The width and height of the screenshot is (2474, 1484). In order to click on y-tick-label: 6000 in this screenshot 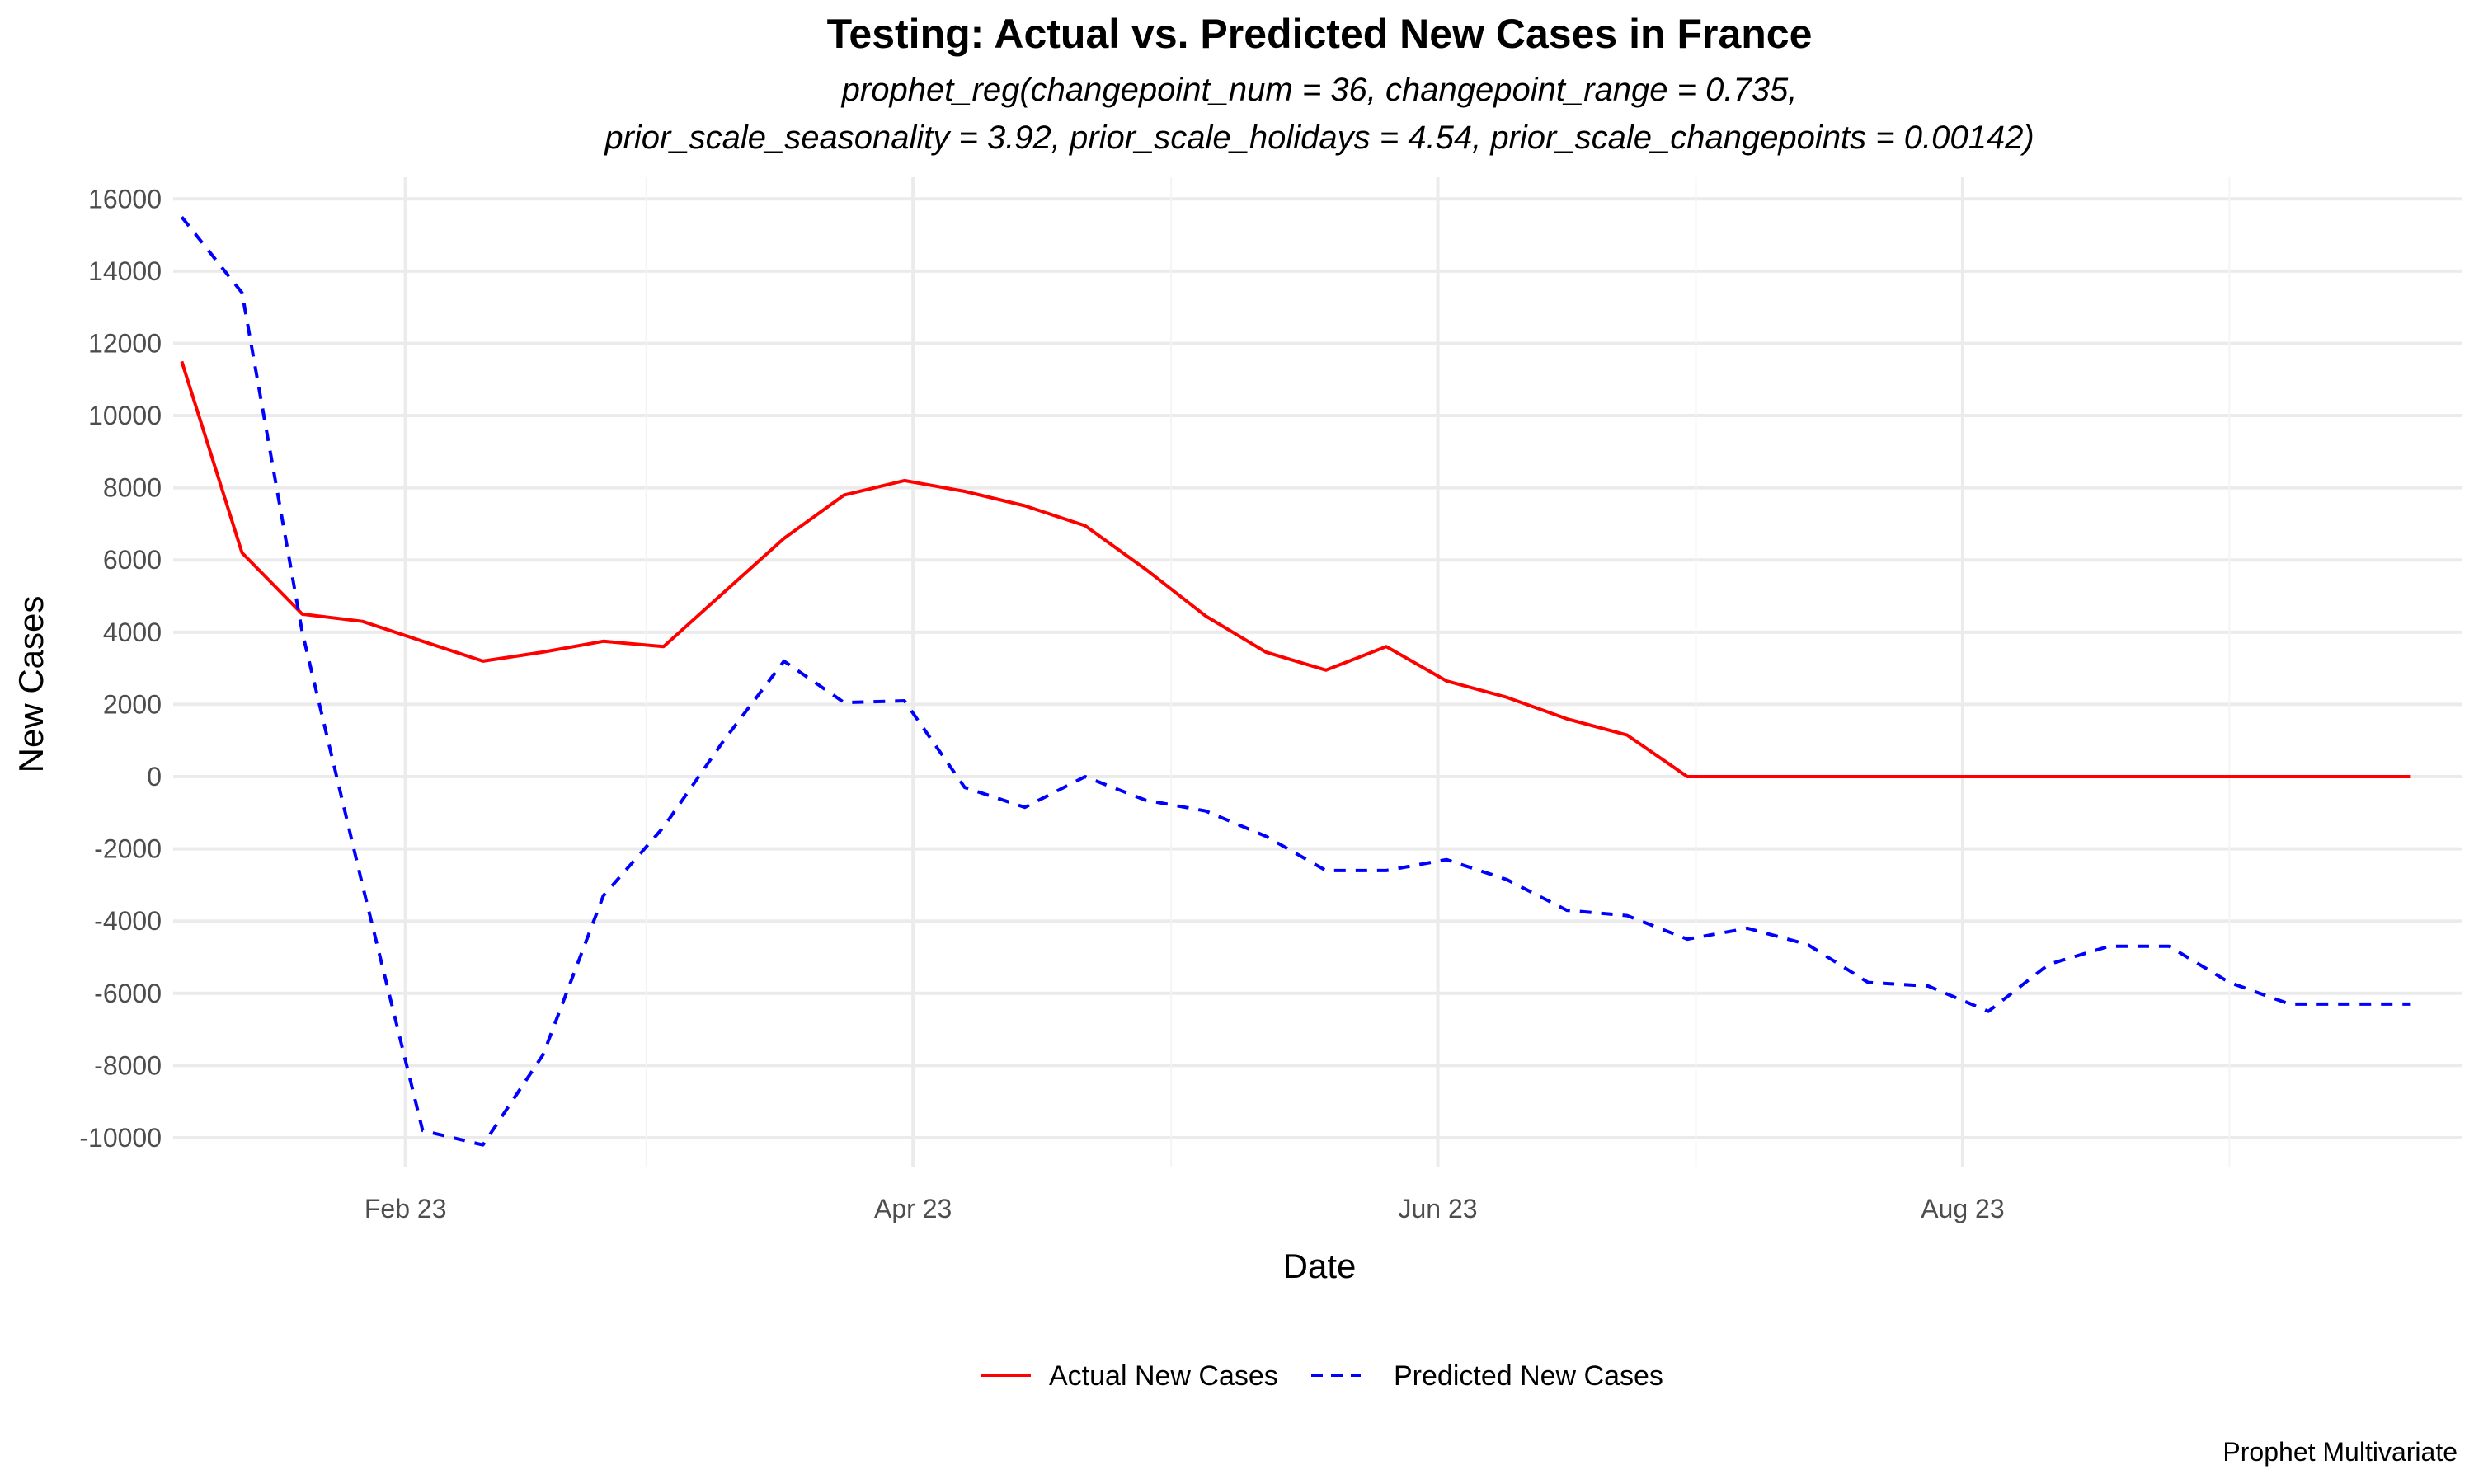, I will do `click(132, 560)`.